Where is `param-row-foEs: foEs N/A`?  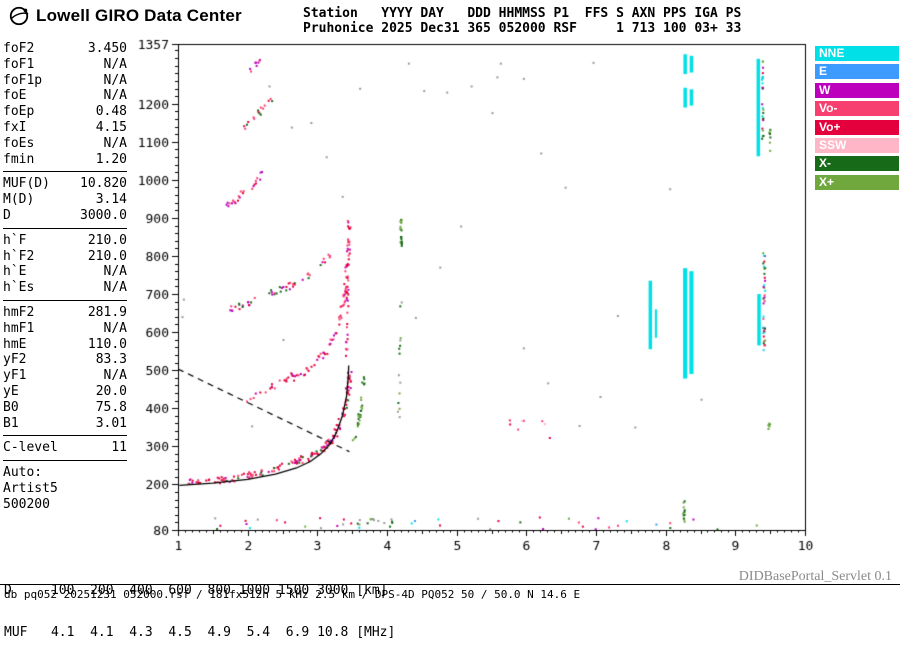
param-row-foEs: foEs N/A is located at coordinates (65, 144).